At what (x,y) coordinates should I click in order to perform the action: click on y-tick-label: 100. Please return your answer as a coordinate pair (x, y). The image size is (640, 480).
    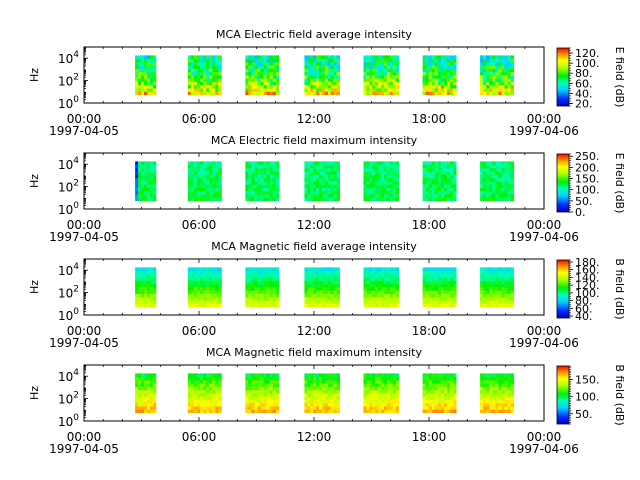
    Looking at the image, I should click on (68, 103).